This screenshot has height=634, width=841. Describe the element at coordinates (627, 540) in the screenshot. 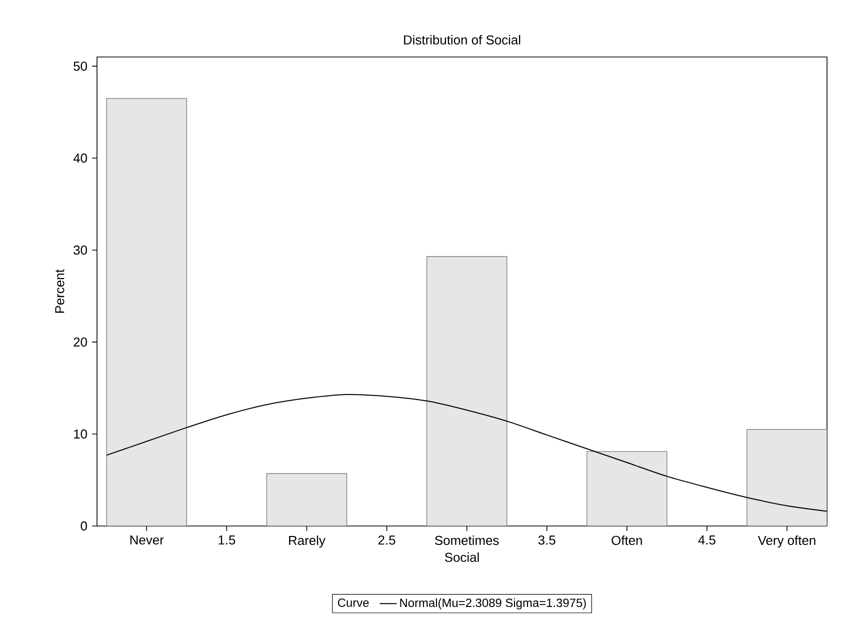

I see `x-tick-label: Often` at that location.